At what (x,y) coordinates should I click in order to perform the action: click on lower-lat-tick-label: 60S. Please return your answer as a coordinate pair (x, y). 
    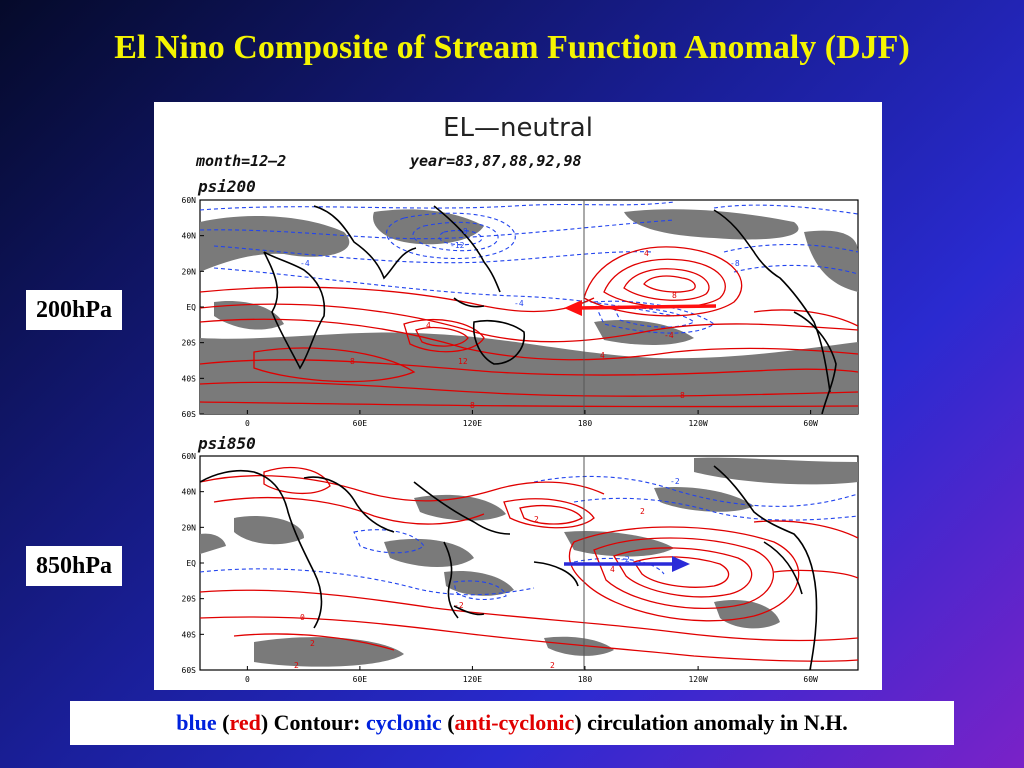
    Looking at the image, I should click on (189, 670).